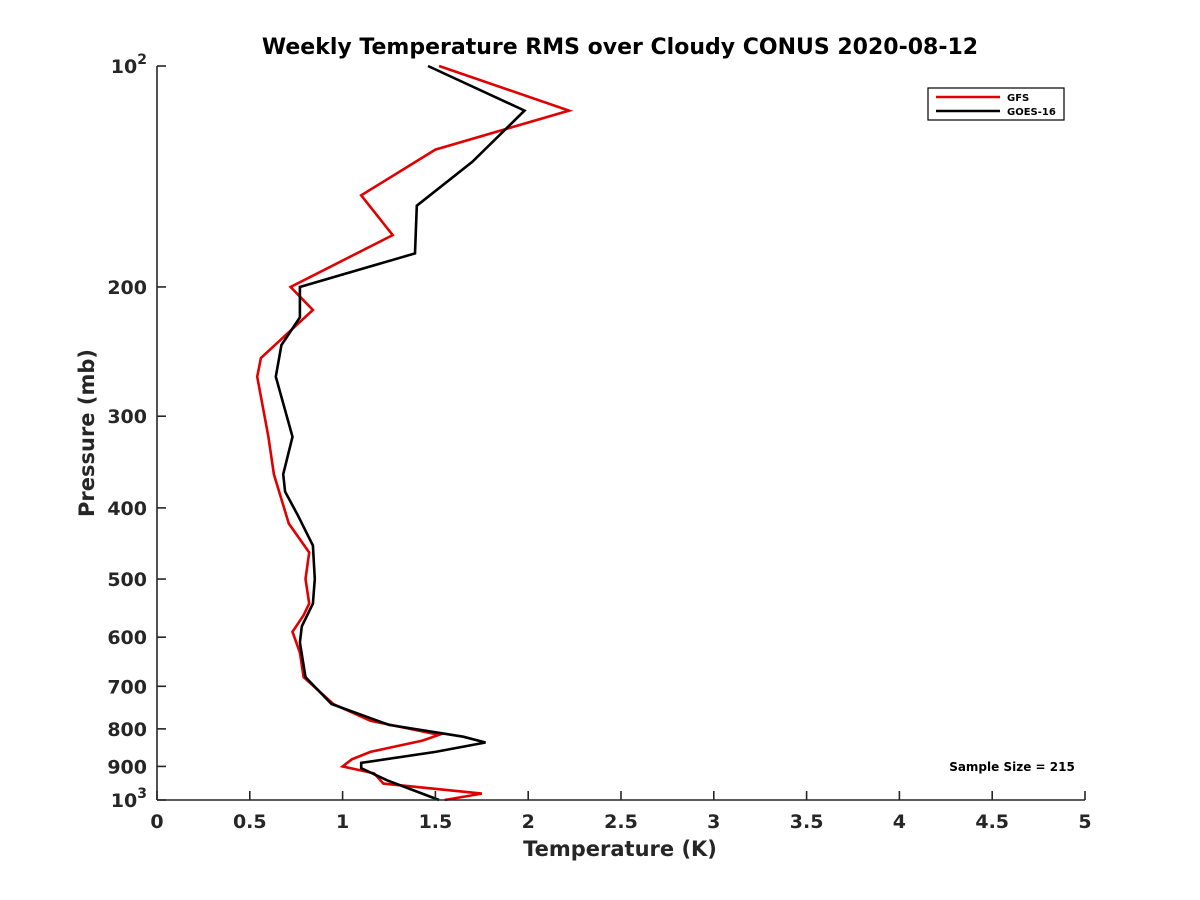  Describe the element at coordinates (127, 638) in the screenshot. I see `y-tick-label: 600` at that location.